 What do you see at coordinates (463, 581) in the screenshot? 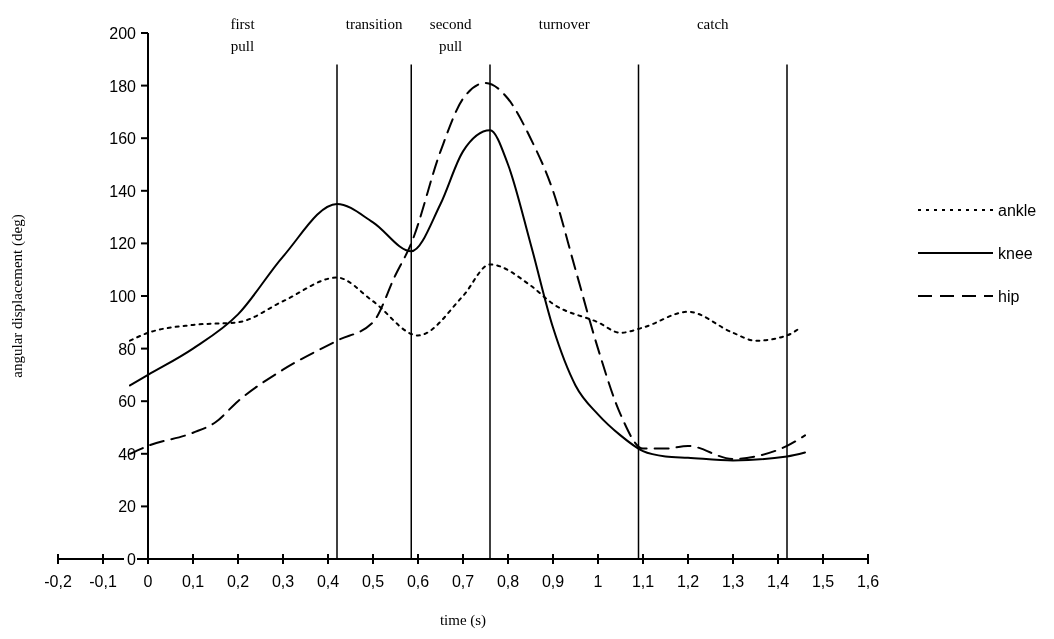
I see `x-tick-label: 0,7` at bounding box center [463, 581].